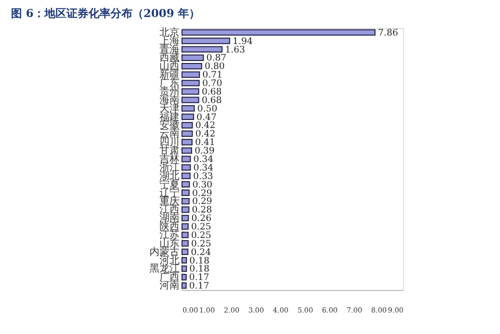 This screenshot has width=500, height=334. I want to click on y-tick-label: 吉林, so click(170, 159).